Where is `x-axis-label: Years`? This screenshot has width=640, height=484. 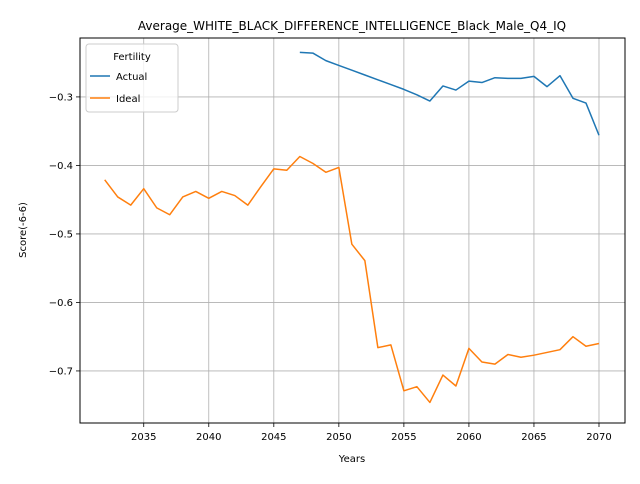 x-axis-label: Years is located at coordinates (351, 459).